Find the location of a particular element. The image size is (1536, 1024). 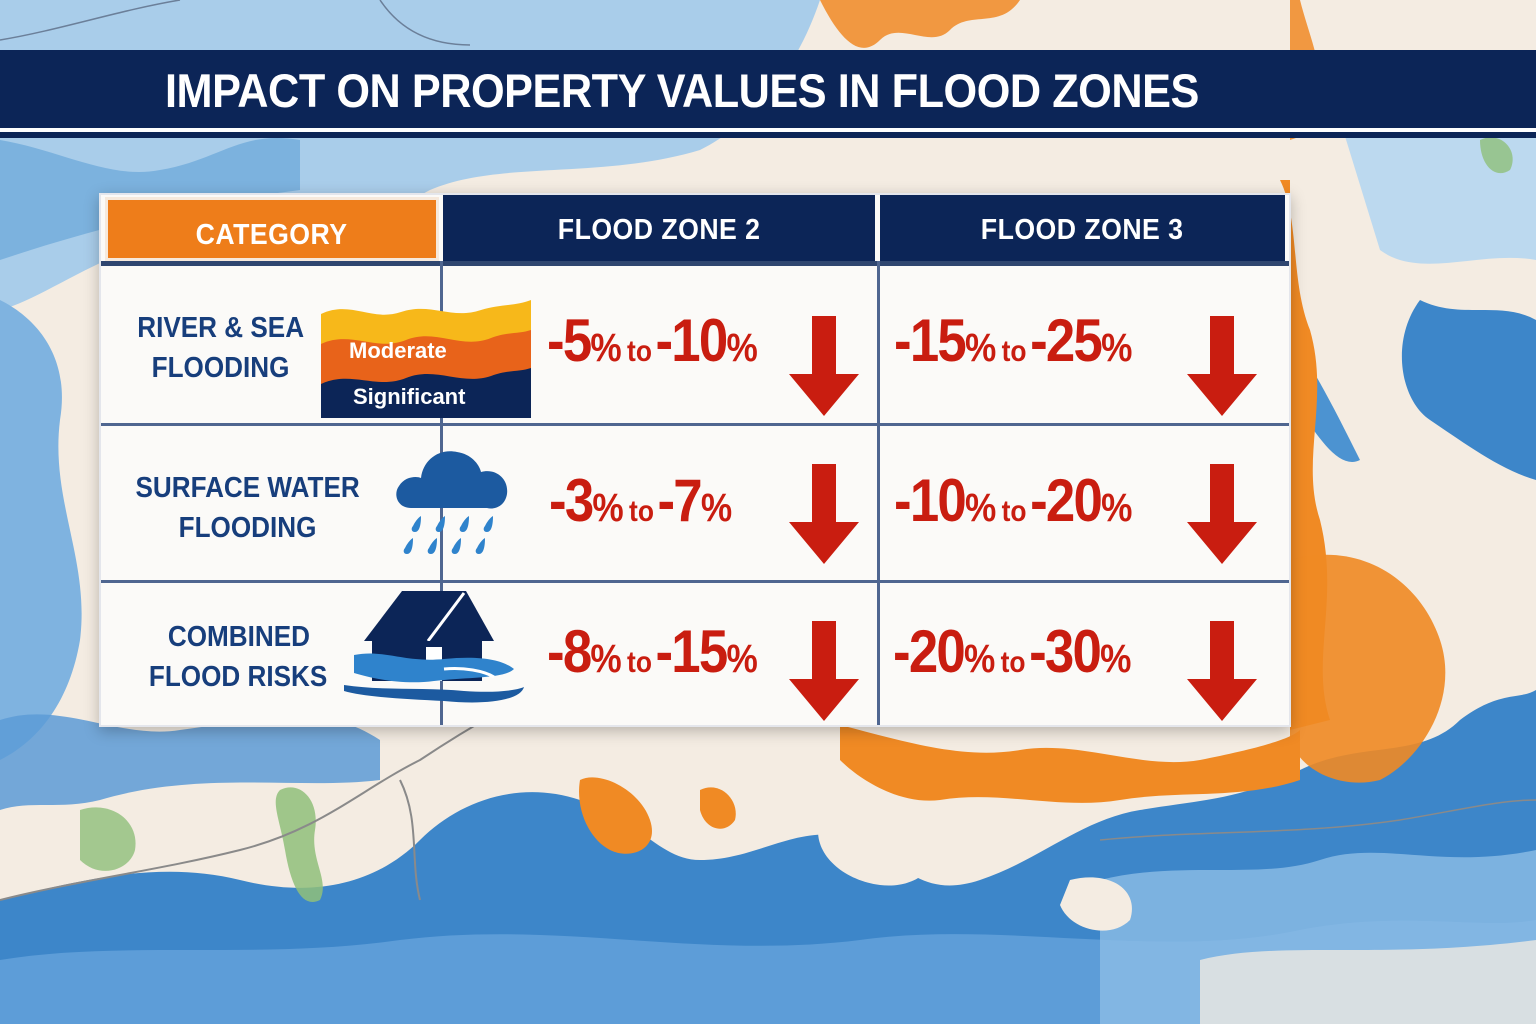

zone2-value: -5% to -10% is located at coordinates (652, 340).